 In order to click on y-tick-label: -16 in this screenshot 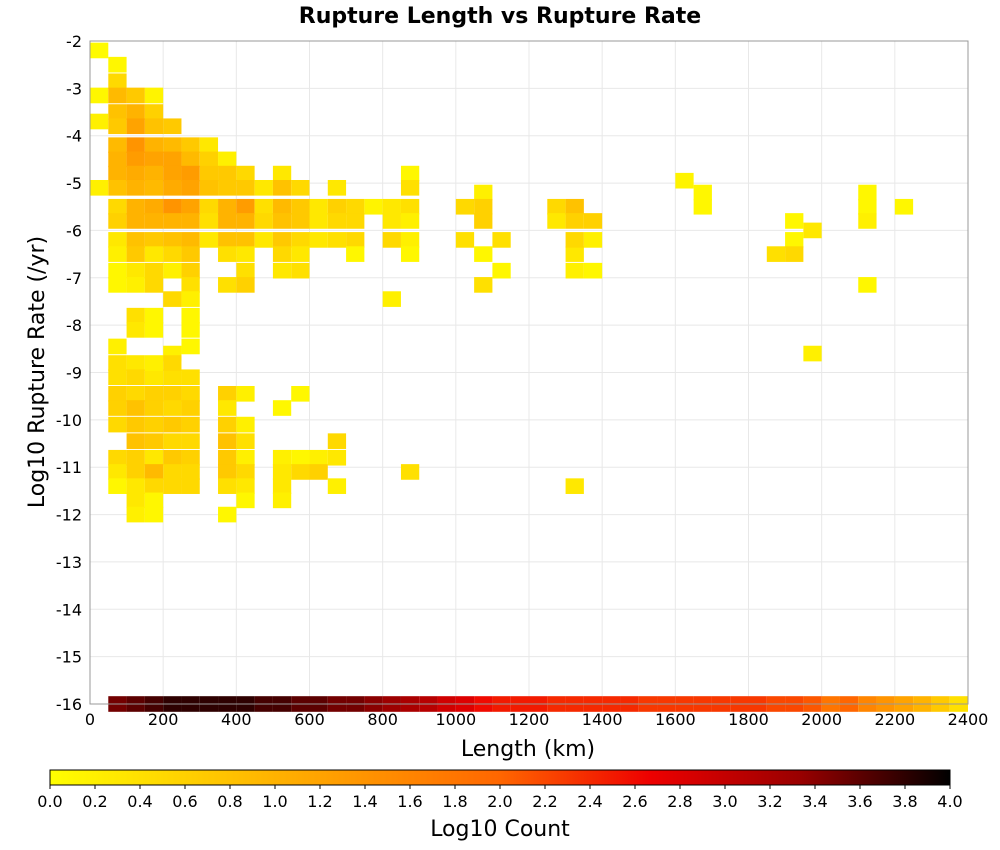, I will do `click(69, 704)`.